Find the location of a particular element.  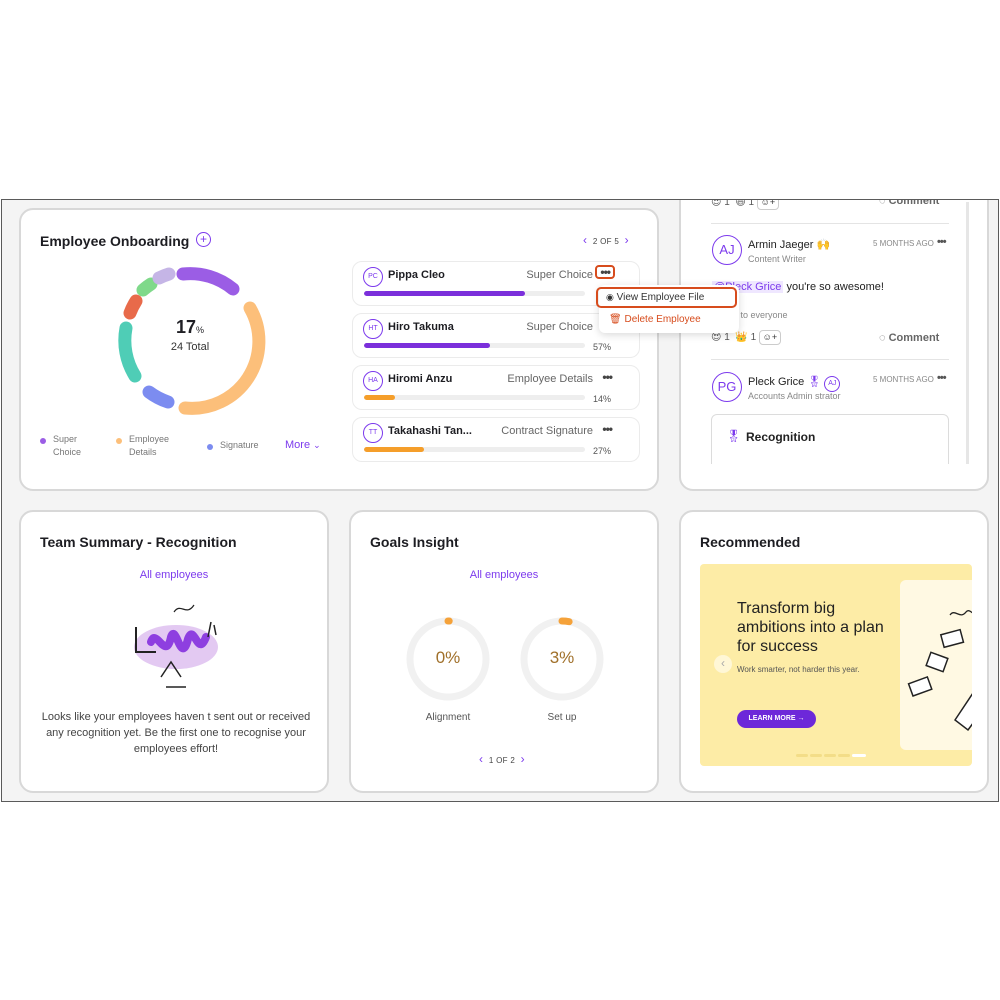

post-author-role: Accounts Admin strator is located at coordinates (794, 396).